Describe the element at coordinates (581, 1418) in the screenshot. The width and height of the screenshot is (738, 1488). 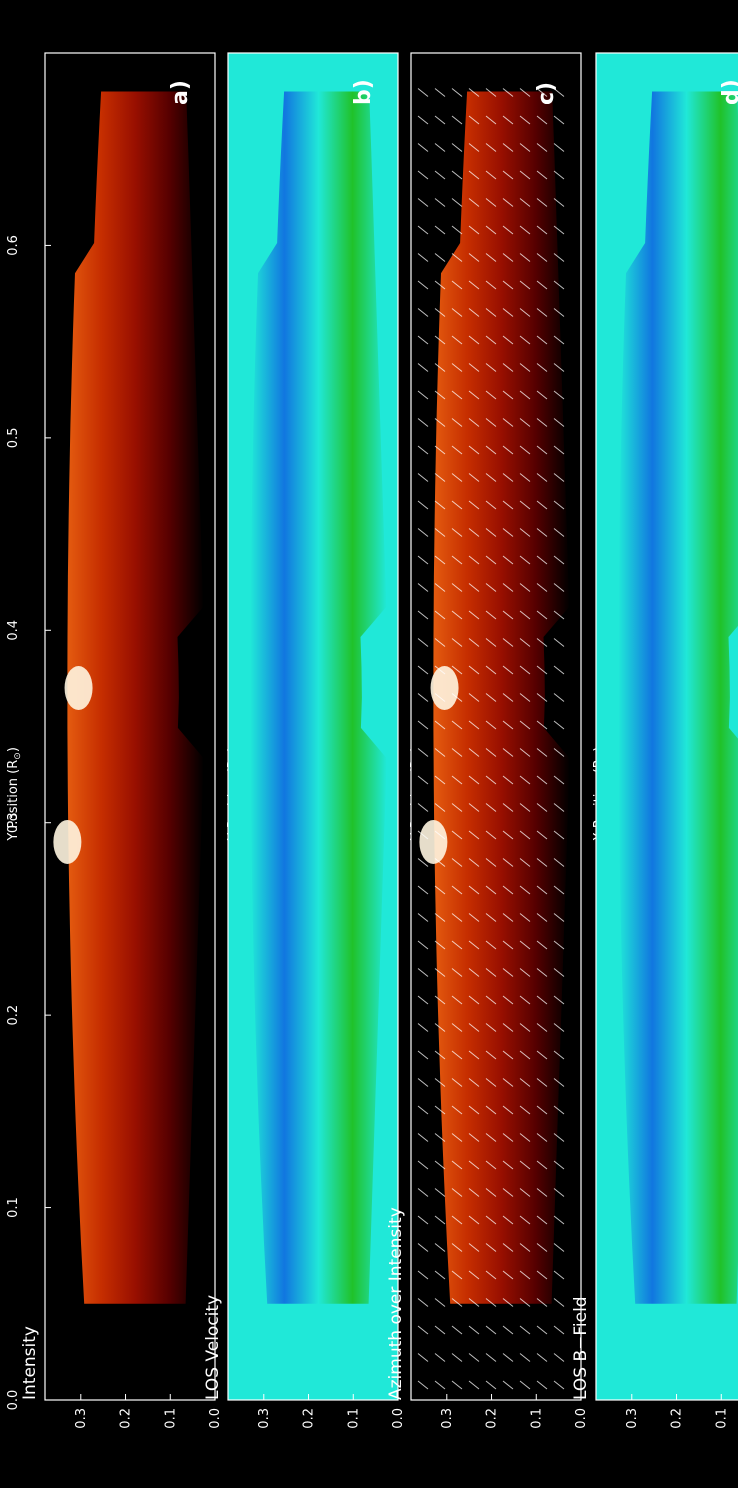
I see `x-tick-label: 0.0` at that location.